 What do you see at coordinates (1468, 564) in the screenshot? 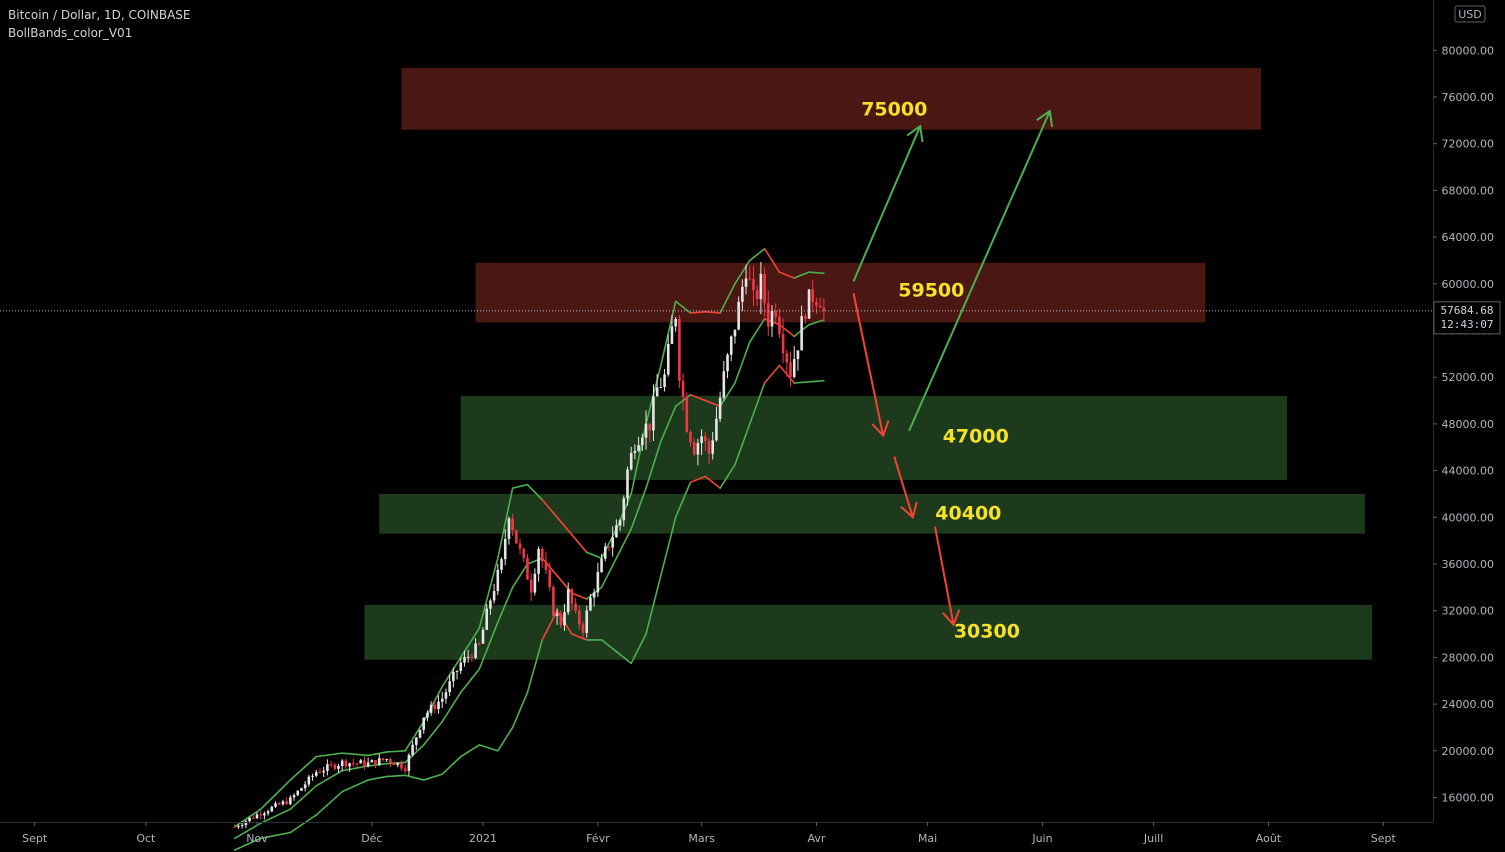
I see `y-tick-label: 36000.00` at bounding box center [1468, 564].